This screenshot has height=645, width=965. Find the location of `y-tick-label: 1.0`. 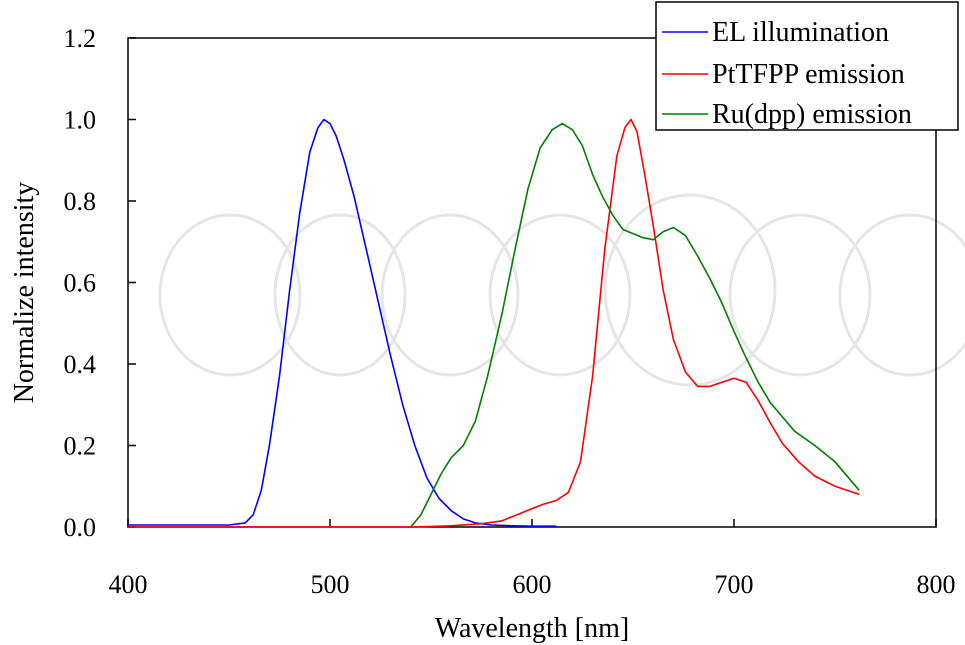

y-tick-label: 1.0 is located at coordinates (80, 120).